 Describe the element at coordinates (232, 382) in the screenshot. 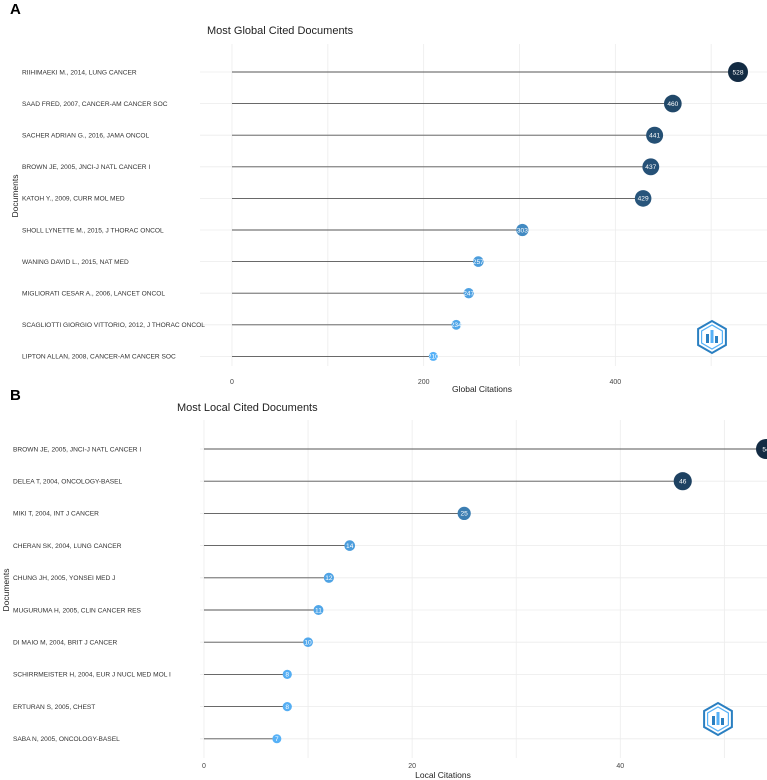

I see `panel-a-x-tick-label: 0` at that location.